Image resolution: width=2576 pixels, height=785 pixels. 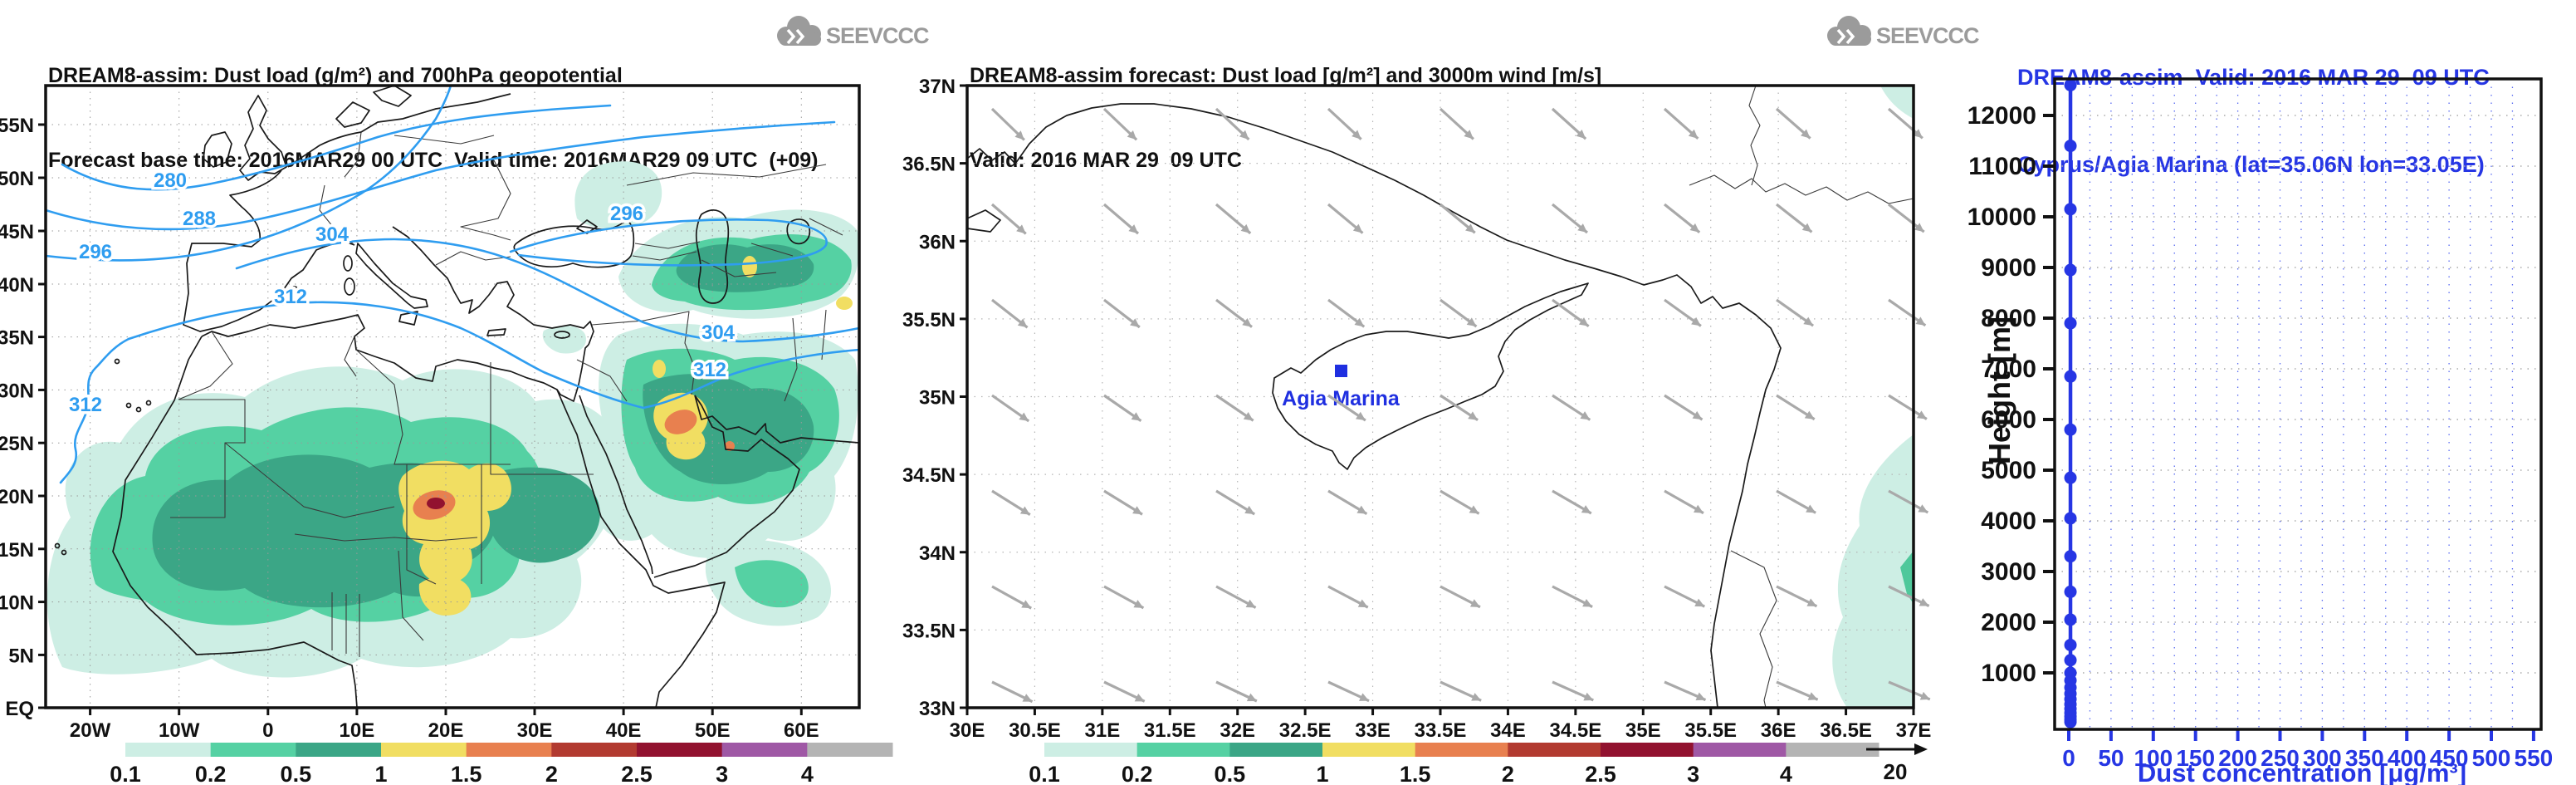 I want to click on x-tick-label: 150, so click(x=2195, y=758).